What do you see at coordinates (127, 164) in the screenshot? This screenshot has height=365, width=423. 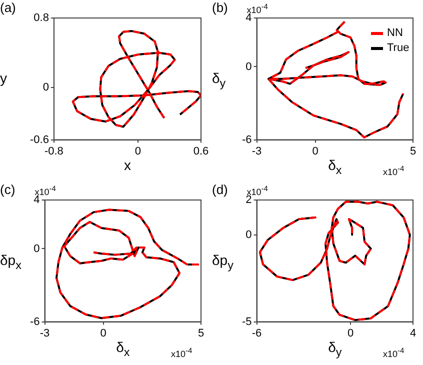 I see `x-axis-title: x` at bounding box center [127, 164].